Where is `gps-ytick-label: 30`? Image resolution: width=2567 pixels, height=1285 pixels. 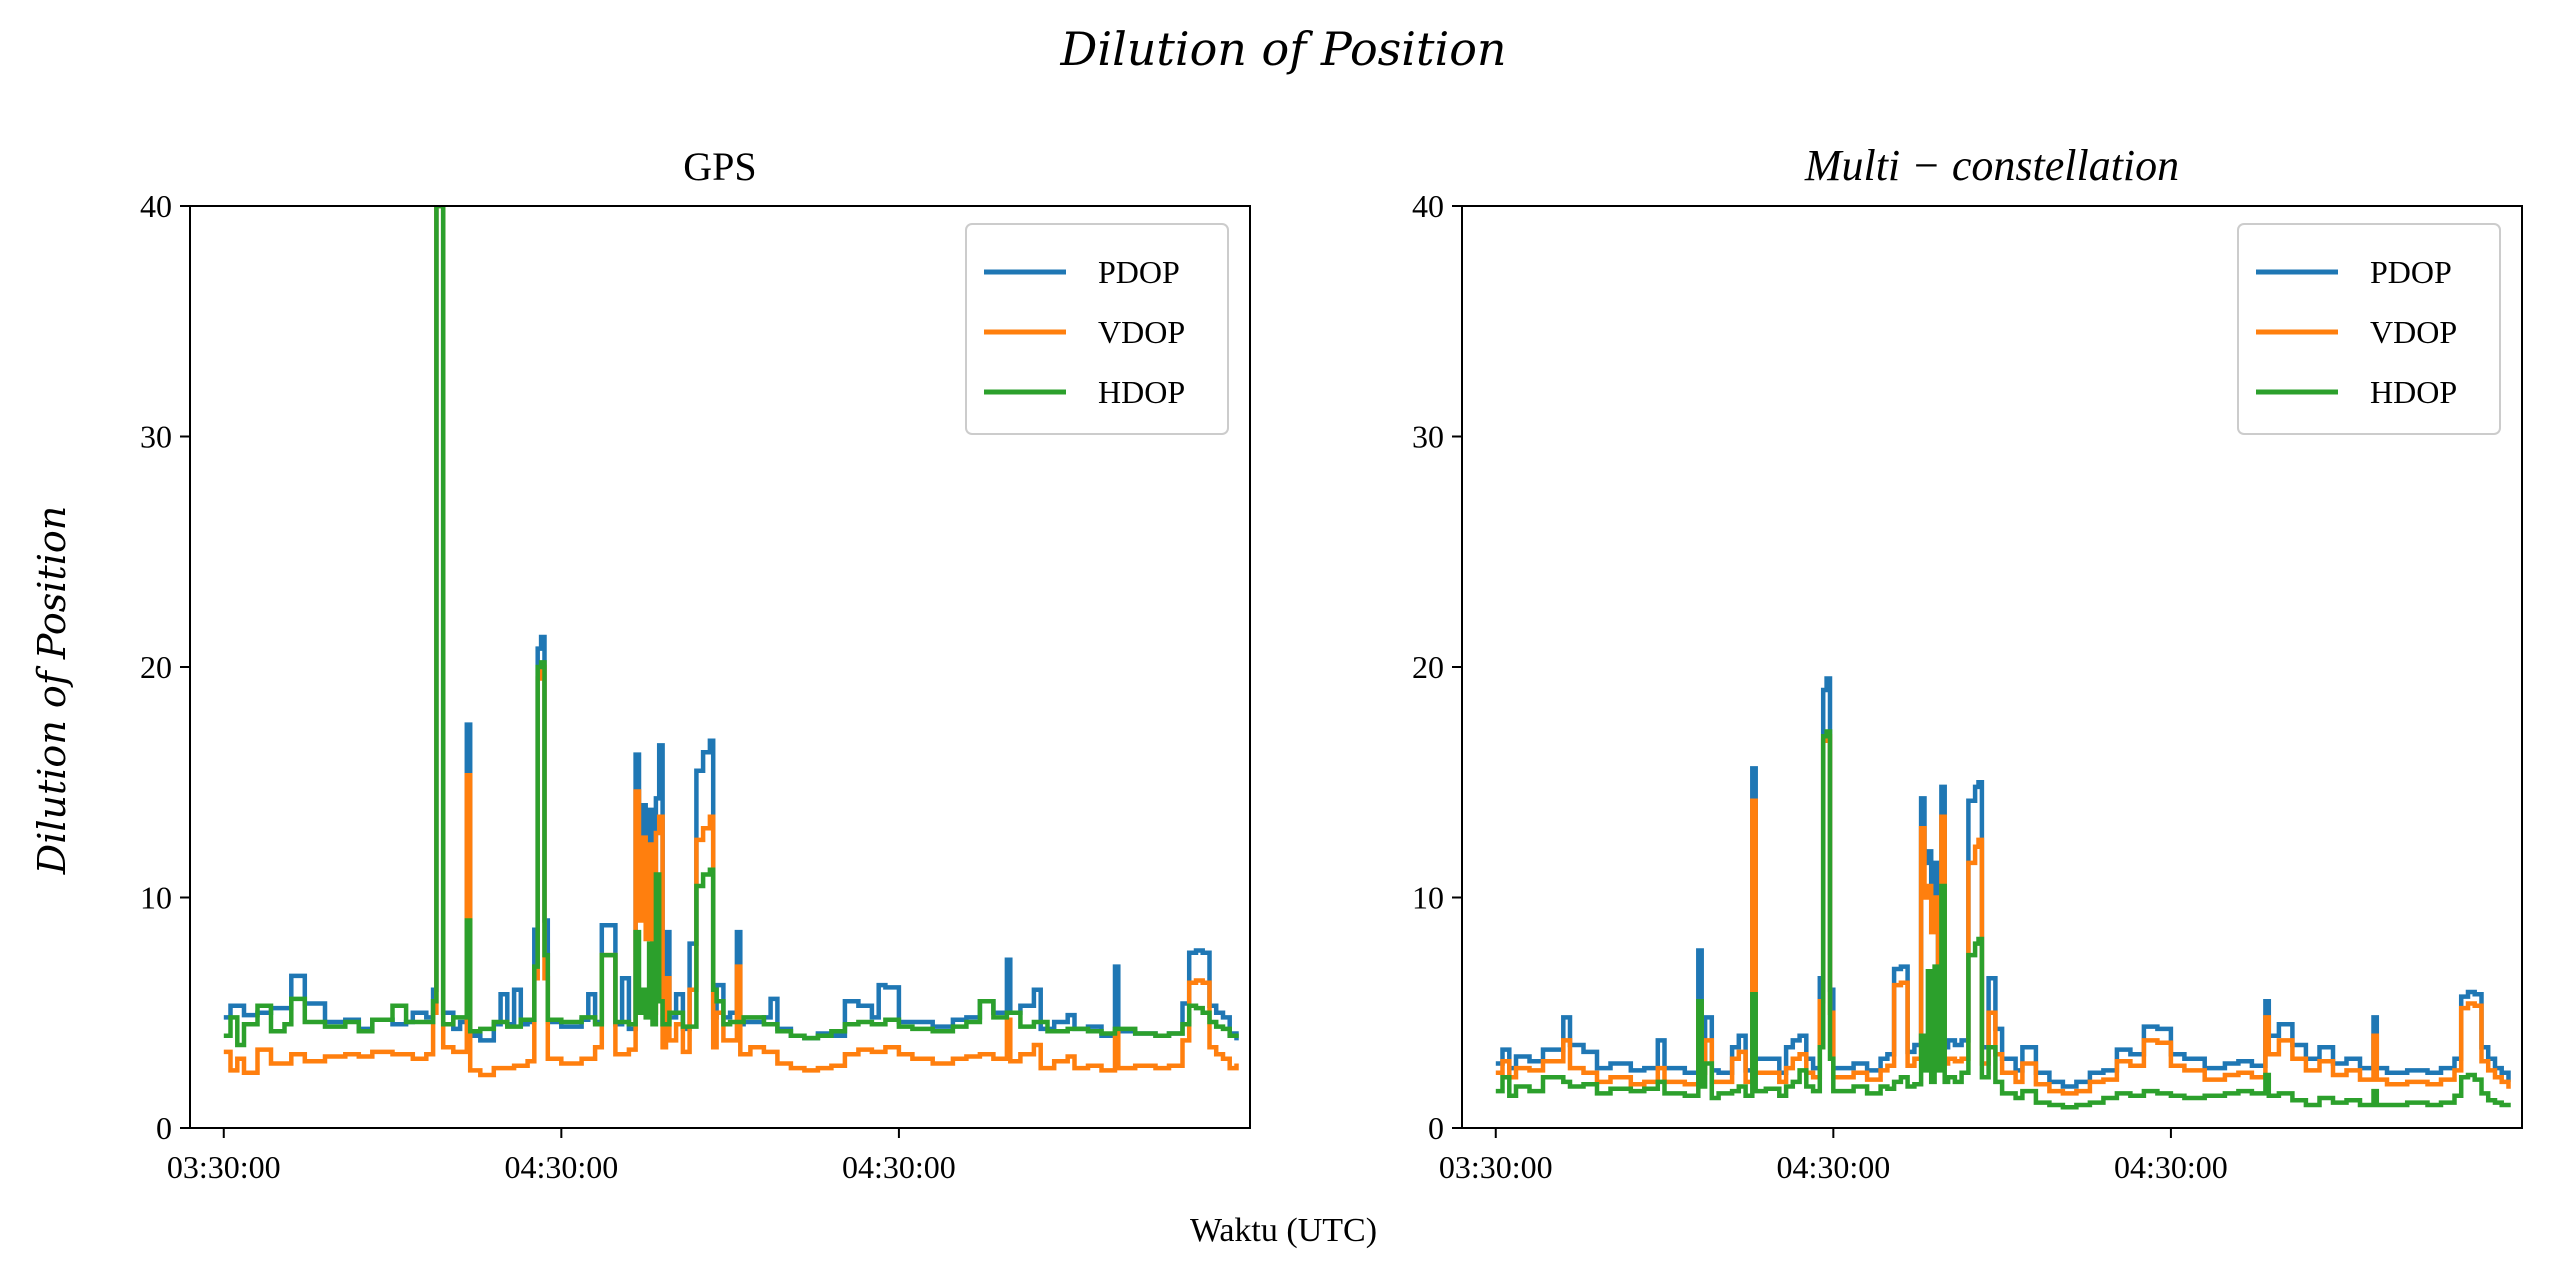
gps-ytick-label: 30 is located at coordinates (156, 437).